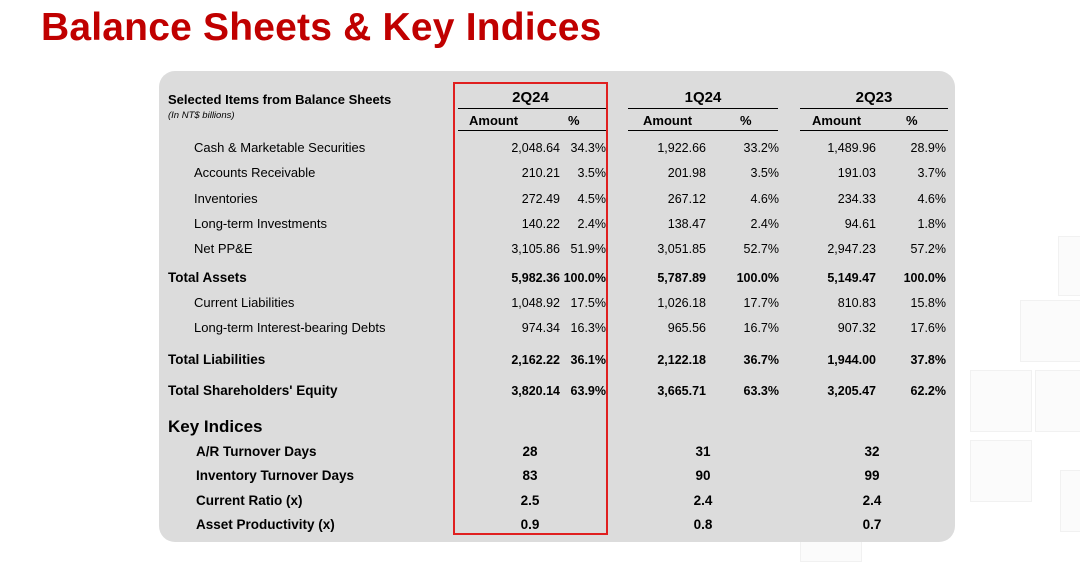 This screenshot has width=1080, height=562. I want to click on amount-cell: 2,947.23, so click(851, 249).